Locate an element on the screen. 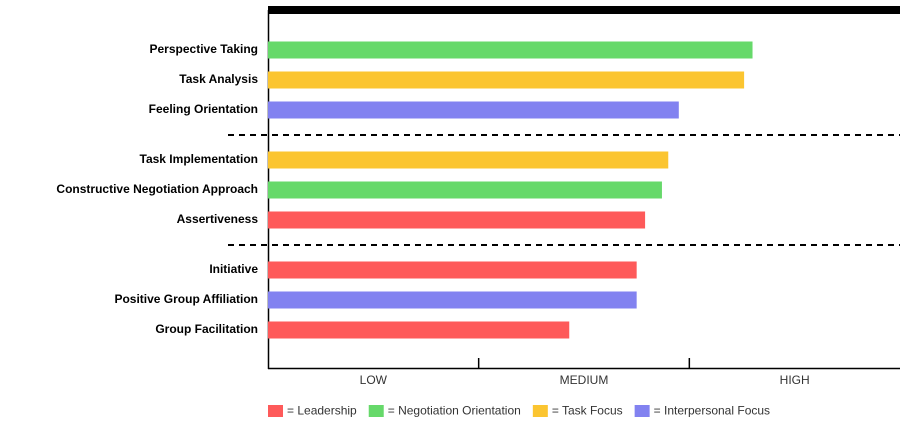 The width and height of the screenshot is (901, 421). category-label: Constructive Negotiation Approach is located at coordinates (157, 189).